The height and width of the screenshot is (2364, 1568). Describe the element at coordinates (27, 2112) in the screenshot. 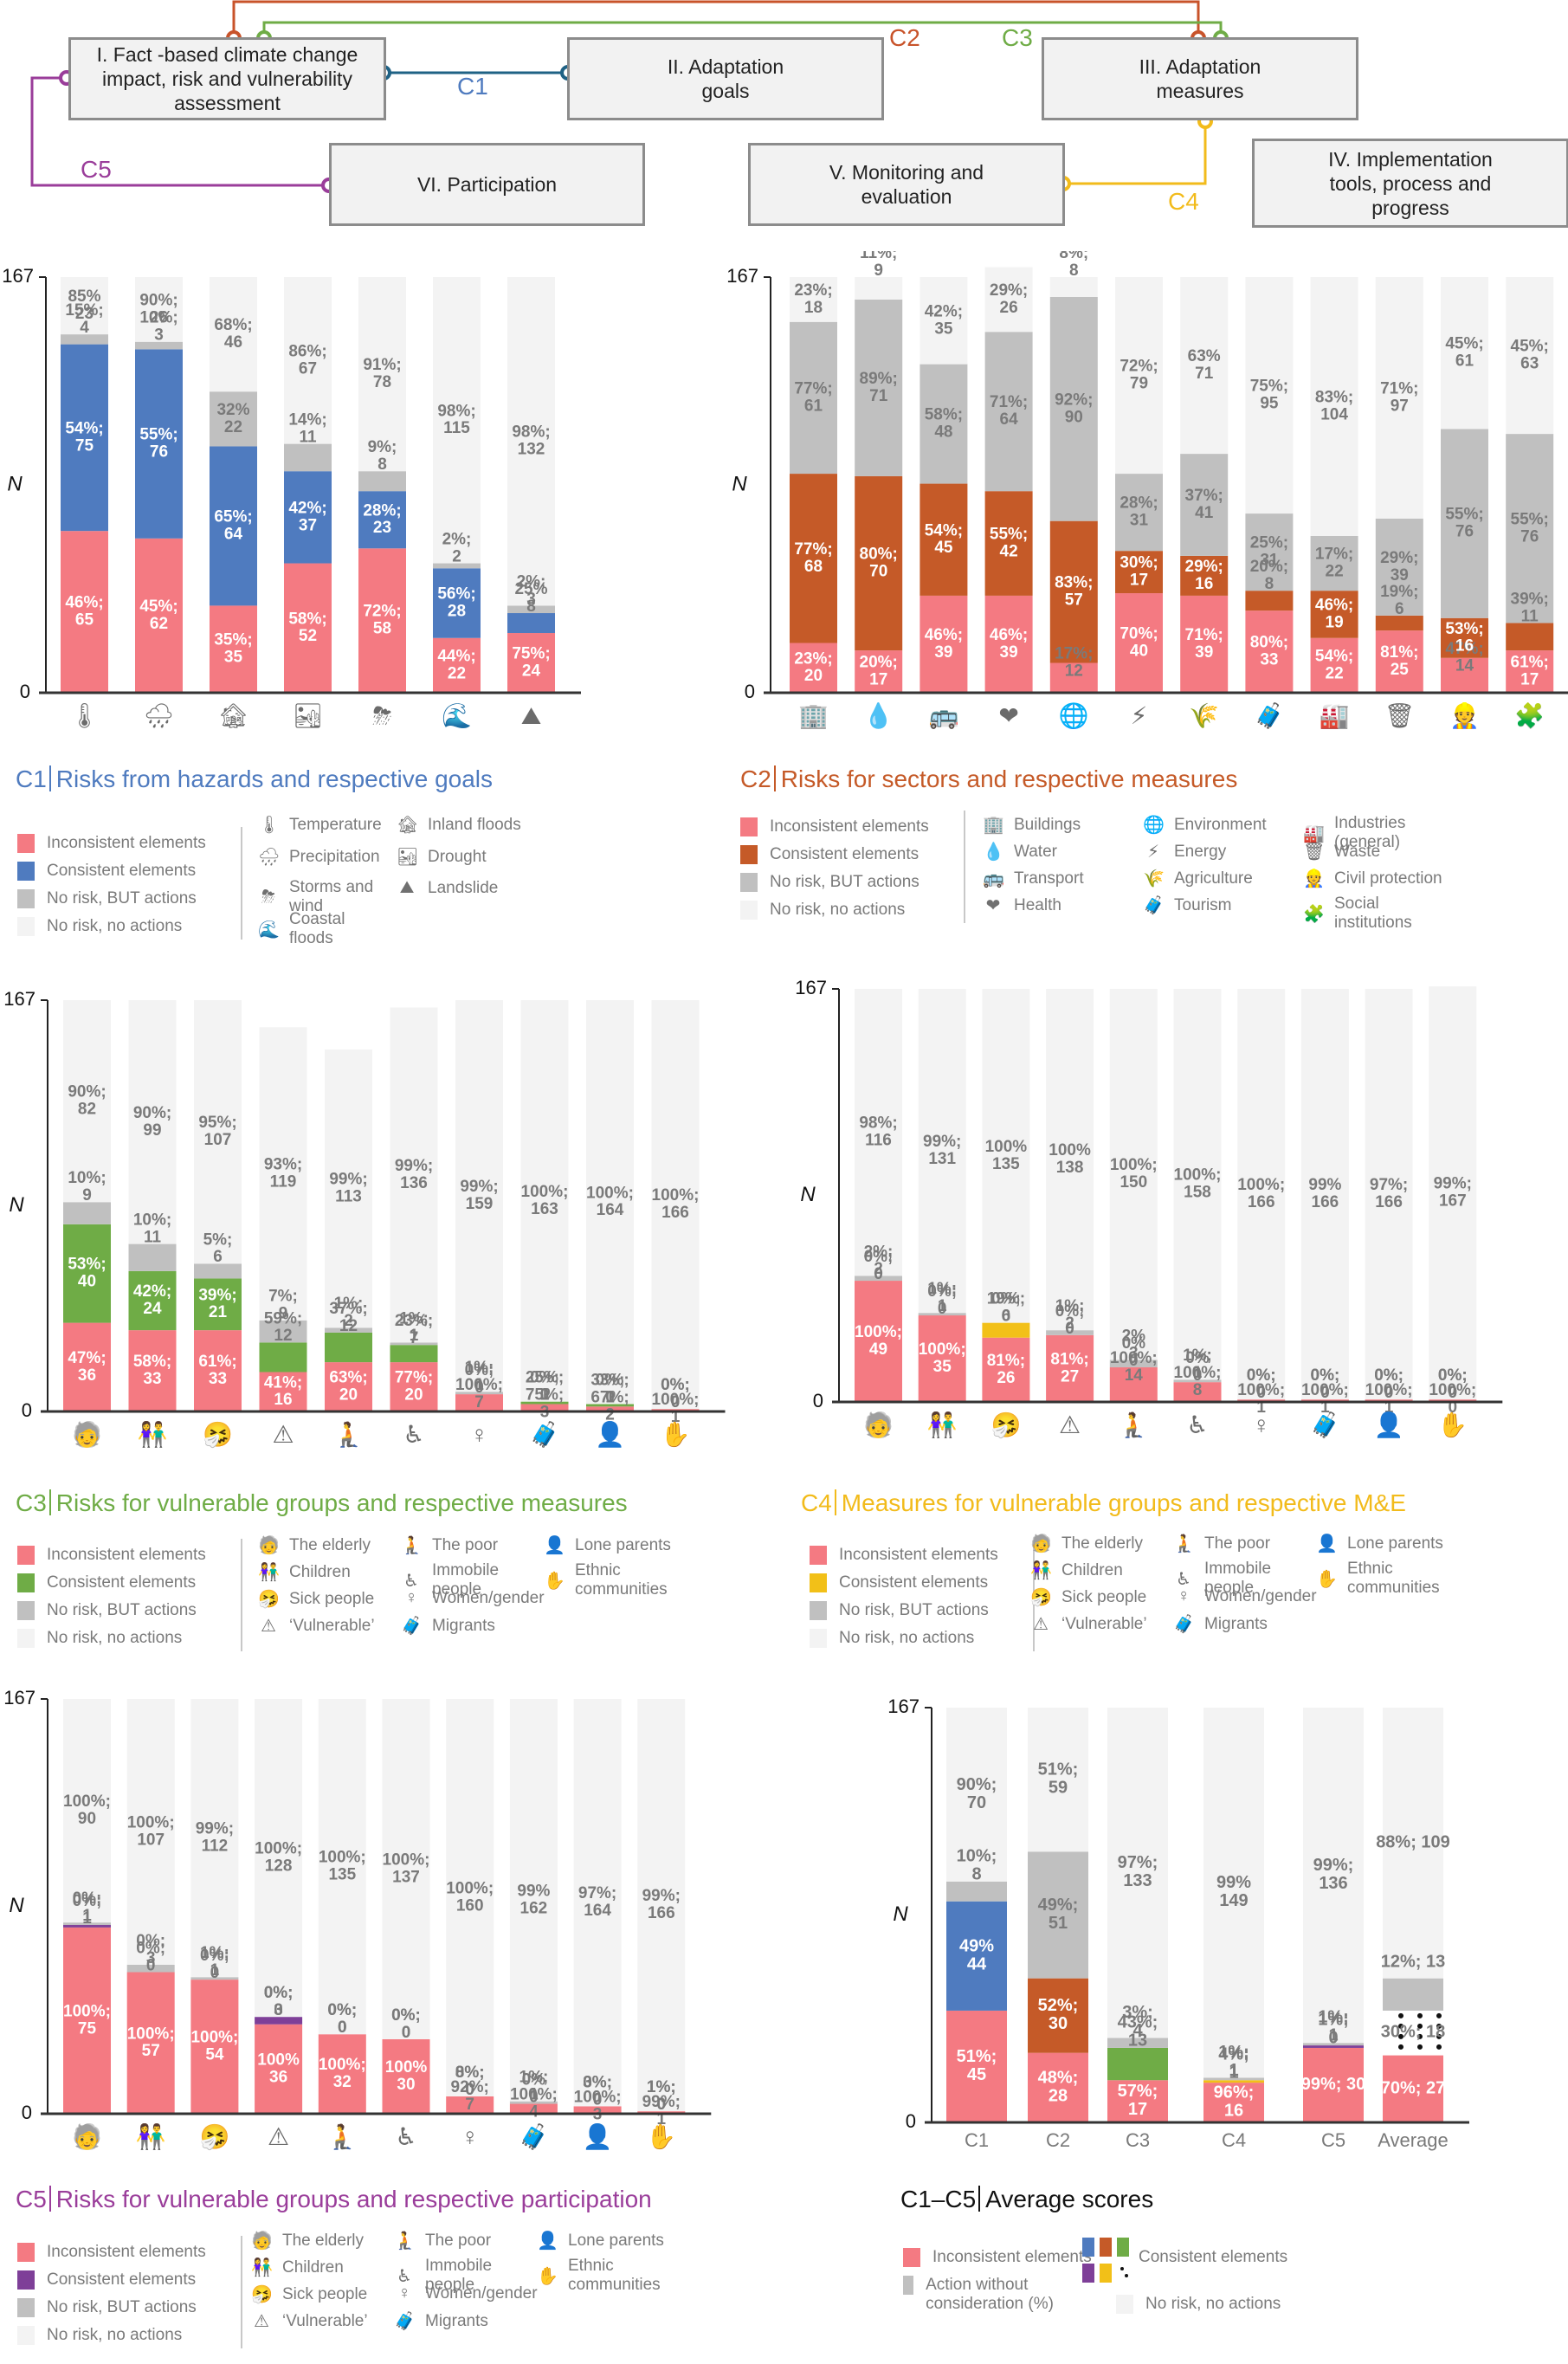

I see `y-tick-label-0: 0` at that location.